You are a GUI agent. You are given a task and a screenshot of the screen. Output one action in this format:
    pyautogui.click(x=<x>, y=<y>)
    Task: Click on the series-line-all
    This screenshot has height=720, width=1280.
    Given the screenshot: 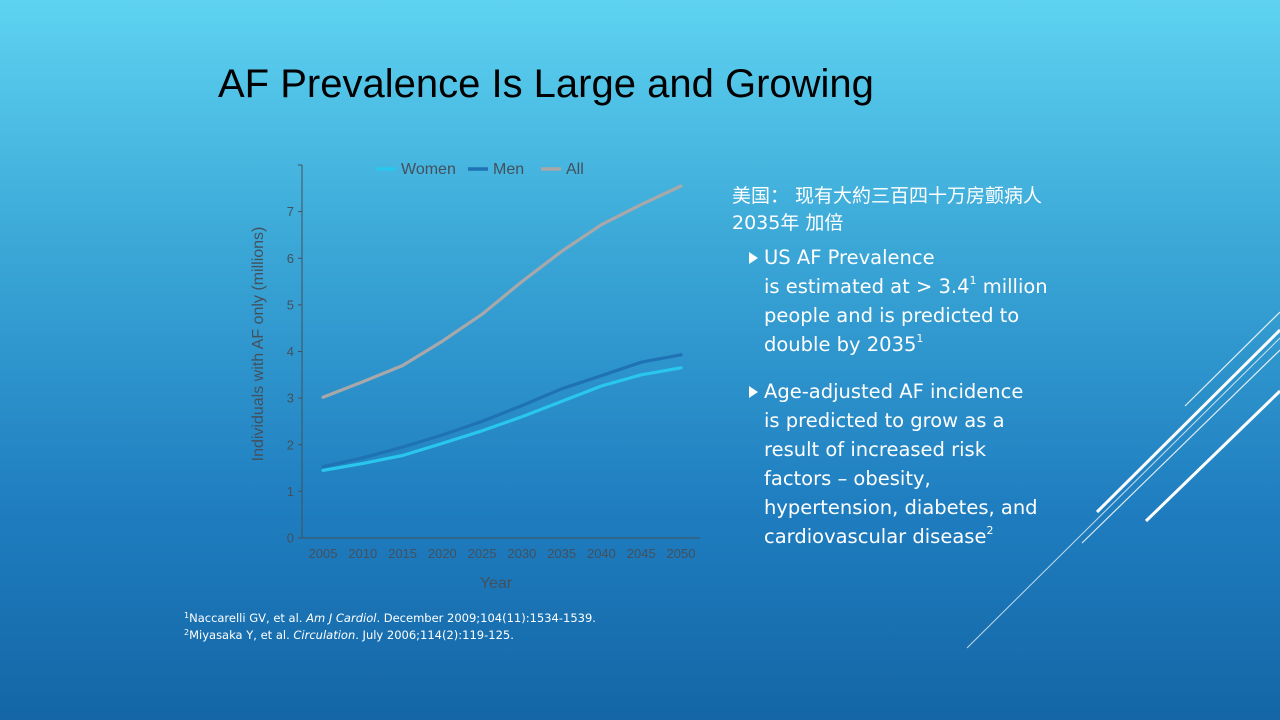 What is the action you would take?
    pyautogui.click(x=502, y=291)
    